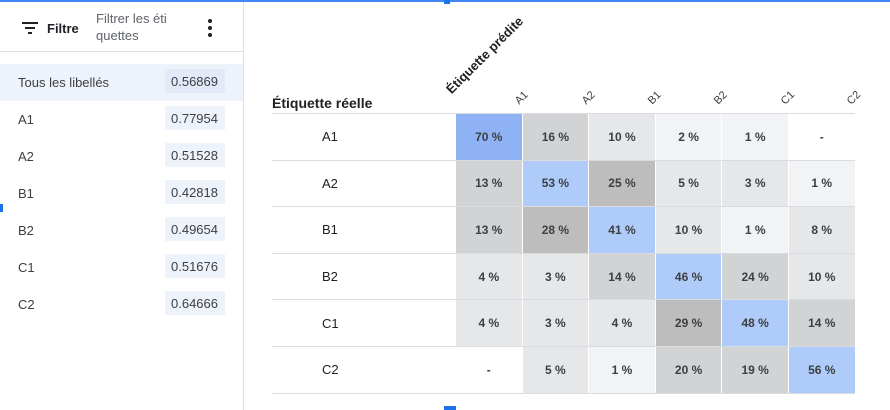  I want to click on matrix-cell: 28 %, so click(555, 230).